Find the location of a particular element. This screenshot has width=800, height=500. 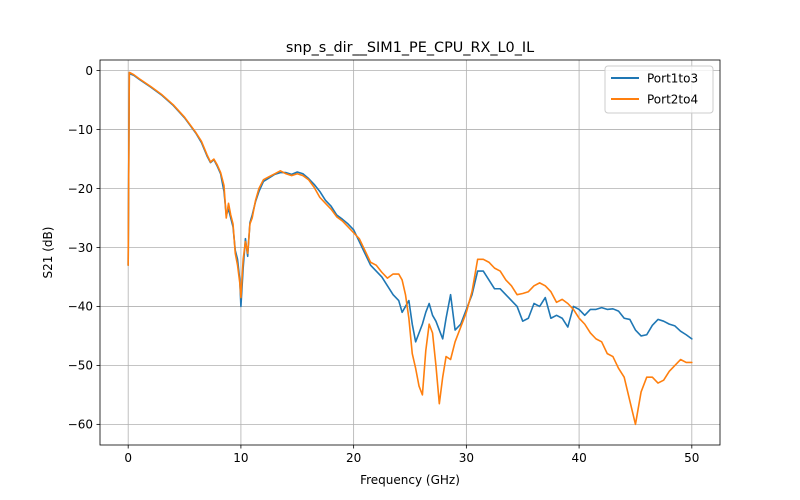

legend-label-port1to3: Port1to3 is located at coordinates (672, 79).